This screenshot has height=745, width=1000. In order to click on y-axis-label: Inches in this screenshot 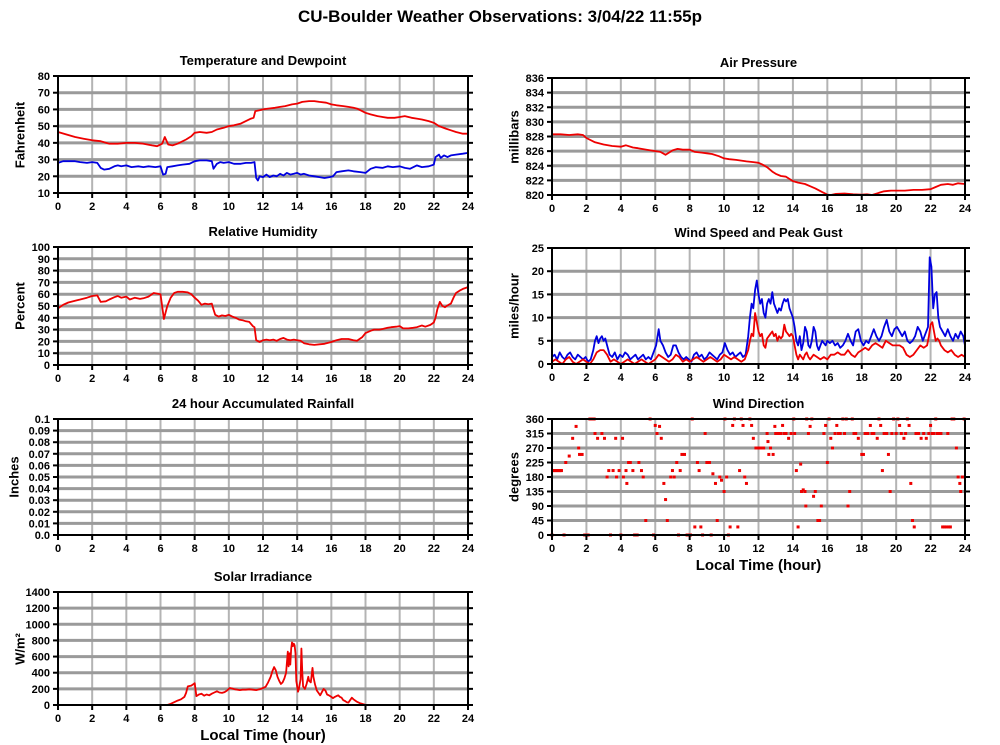, I will do `click(14, 477)`.